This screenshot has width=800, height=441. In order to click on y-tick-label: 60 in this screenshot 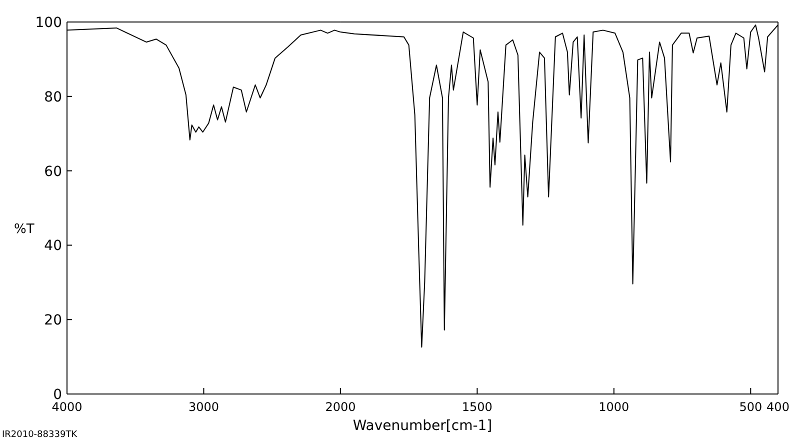, I will do `click(53, 172)`.